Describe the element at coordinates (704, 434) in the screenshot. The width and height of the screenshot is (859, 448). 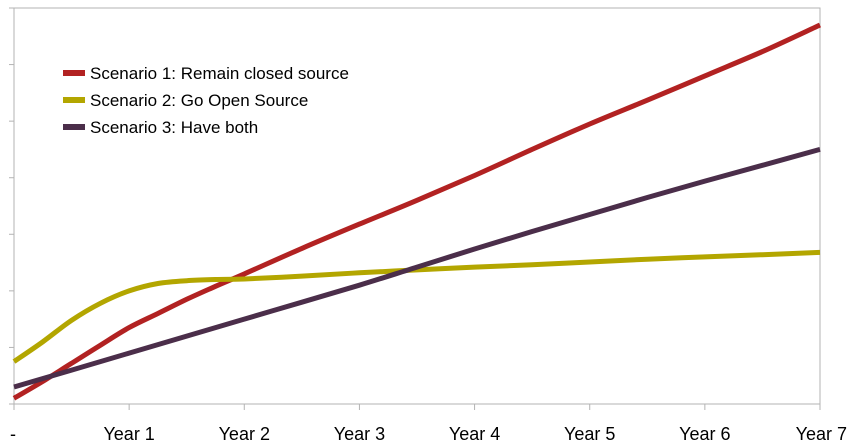
I see `x-tick-label: Year 6` at that location.